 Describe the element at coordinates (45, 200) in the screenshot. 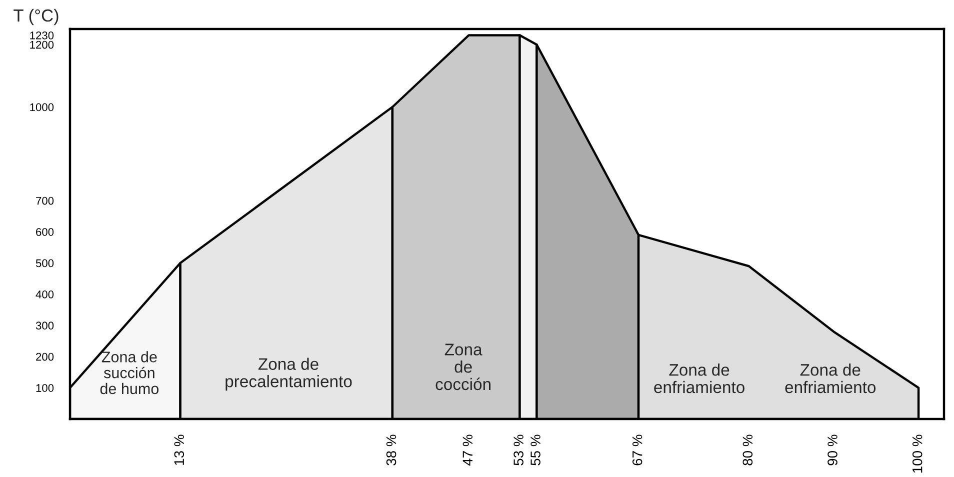

I see `y-tick-label: 700` at that location.